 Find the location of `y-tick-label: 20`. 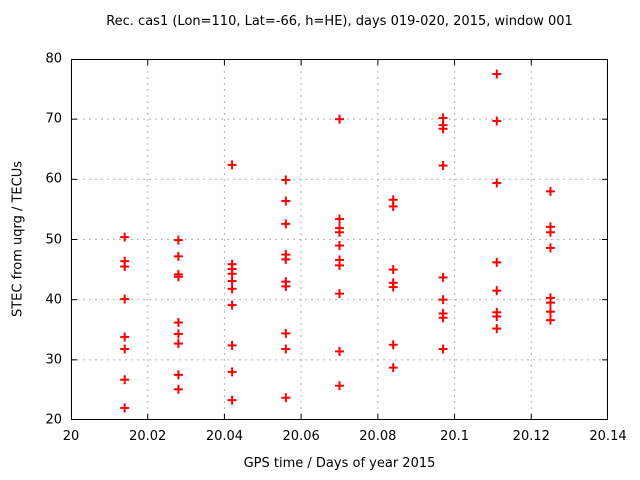

y-tick-label: 20 is located at coordinates (53, 420).